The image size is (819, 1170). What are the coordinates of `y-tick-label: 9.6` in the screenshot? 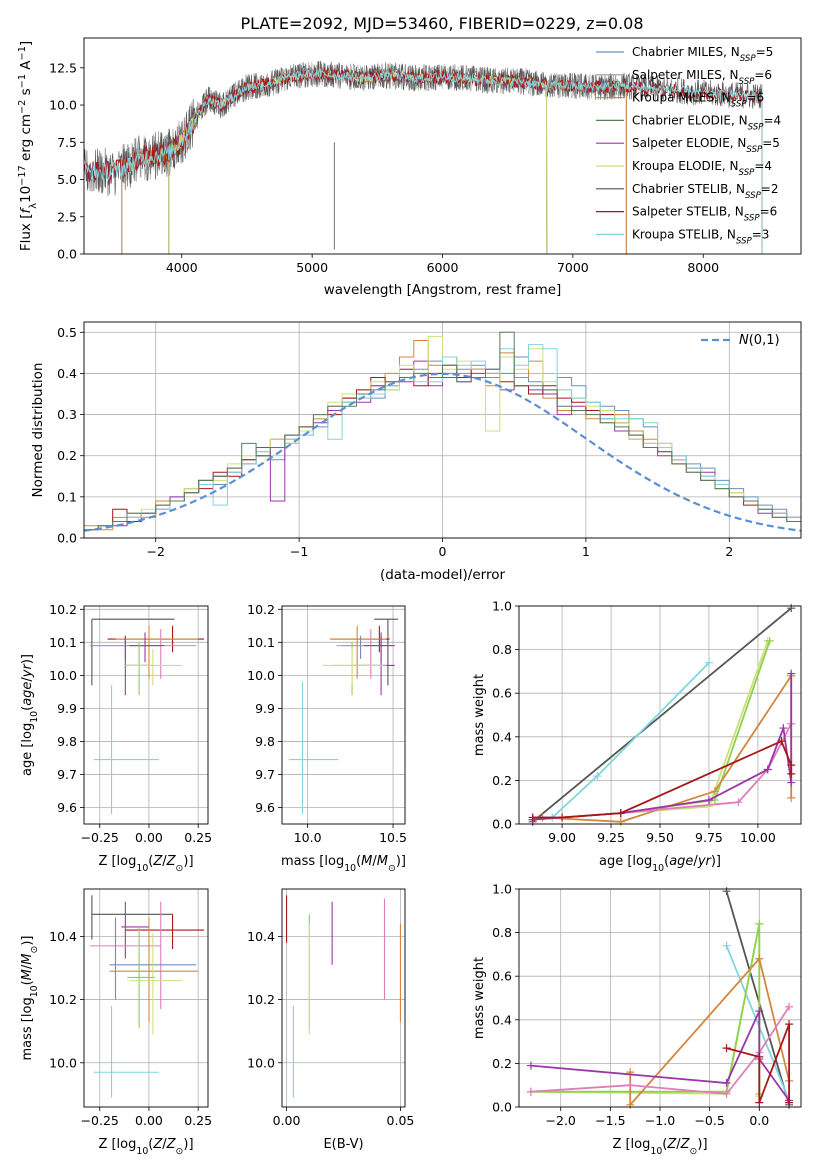 It's located at (265, 807).